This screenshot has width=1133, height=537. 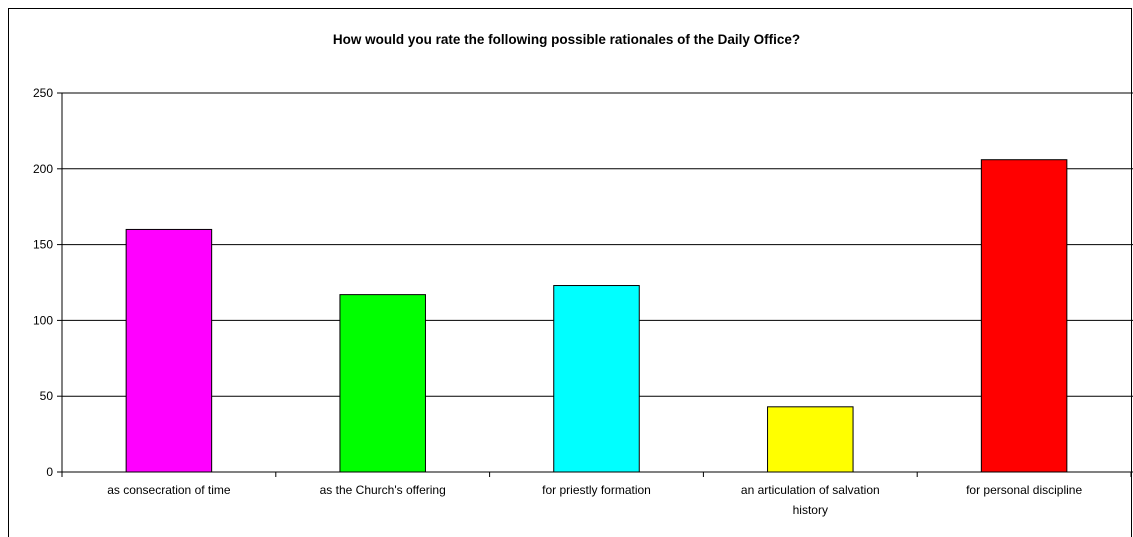 What do you see at coordinates (810, 510) in the screenshot?
I see `x-tick-label: history` at bounding box center [810, 510].